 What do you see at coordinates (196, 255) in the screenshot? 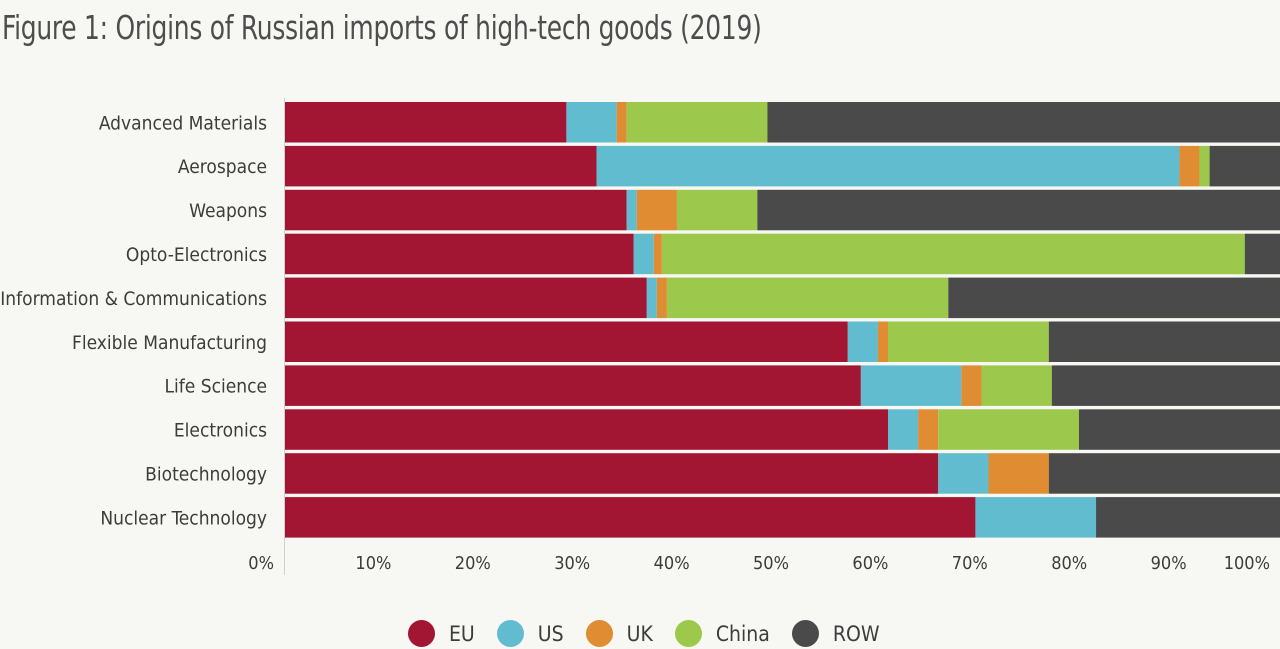
I see `category-label: Opto-Electronics` at bounding box center [196, 255].